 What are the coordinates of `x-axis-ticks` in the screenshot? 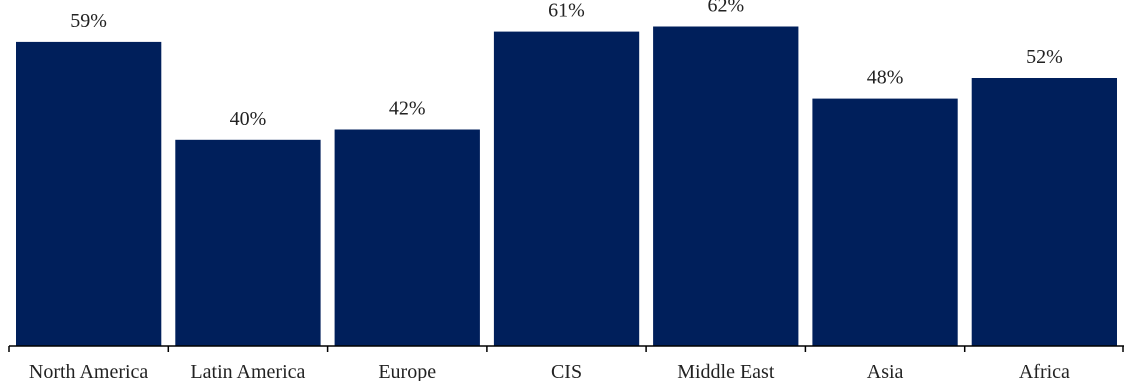 It's located at (566, 349).